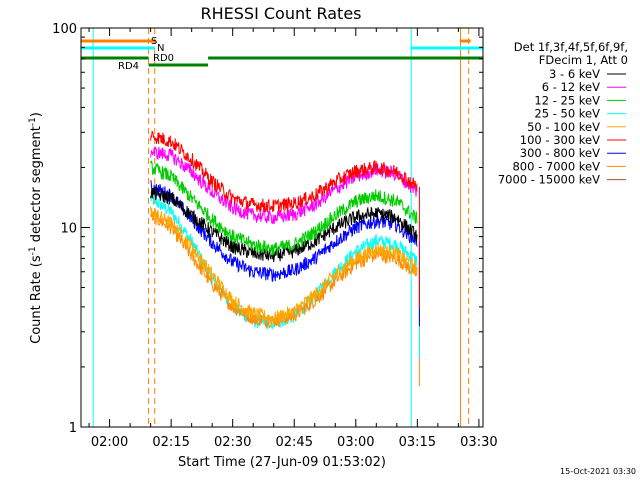  I want to click on legend-label: 100 - 300 keV, so click(560, 140).